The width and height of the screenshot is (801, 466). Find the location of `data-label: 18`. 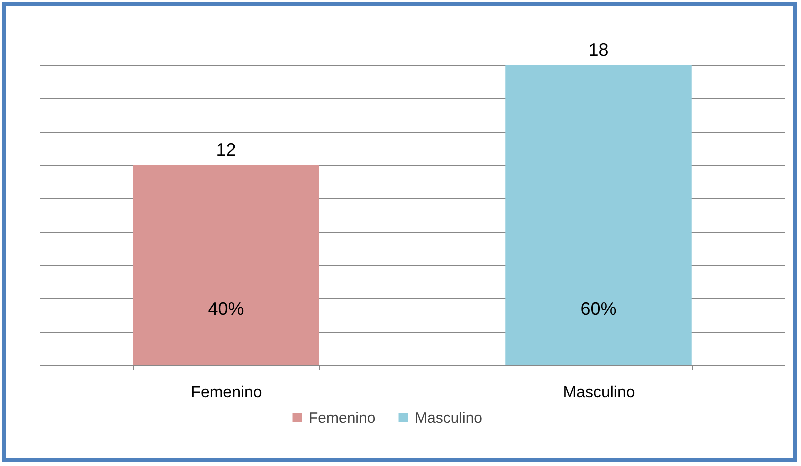

data-label: 18 is located at coordinates (598, 50).